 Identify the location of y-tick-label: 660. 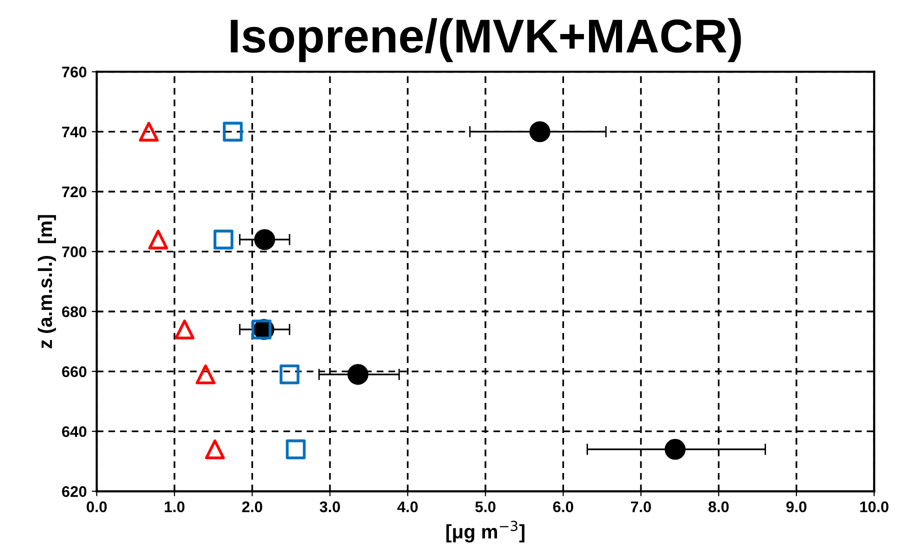
(74, 372).